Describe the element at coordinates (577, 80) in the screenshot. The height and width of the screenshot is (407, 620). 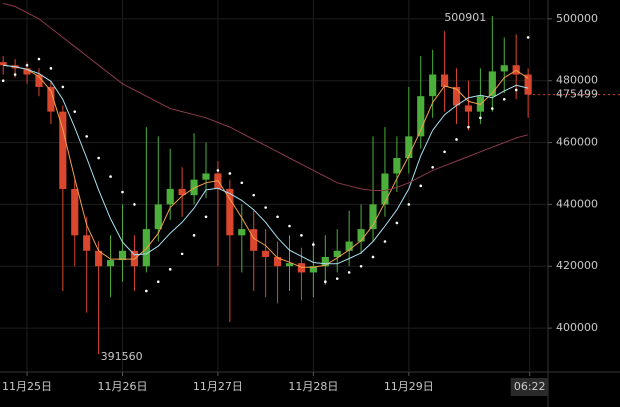
I see `y-tick-label: 480000` at that location.